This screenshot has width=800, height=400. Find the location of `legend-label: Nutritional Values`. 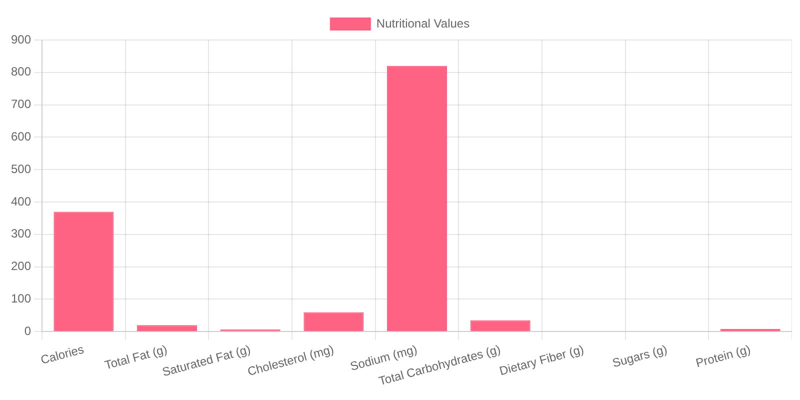

legend-label: Nutritional Values is located at coordinates (423, 23).